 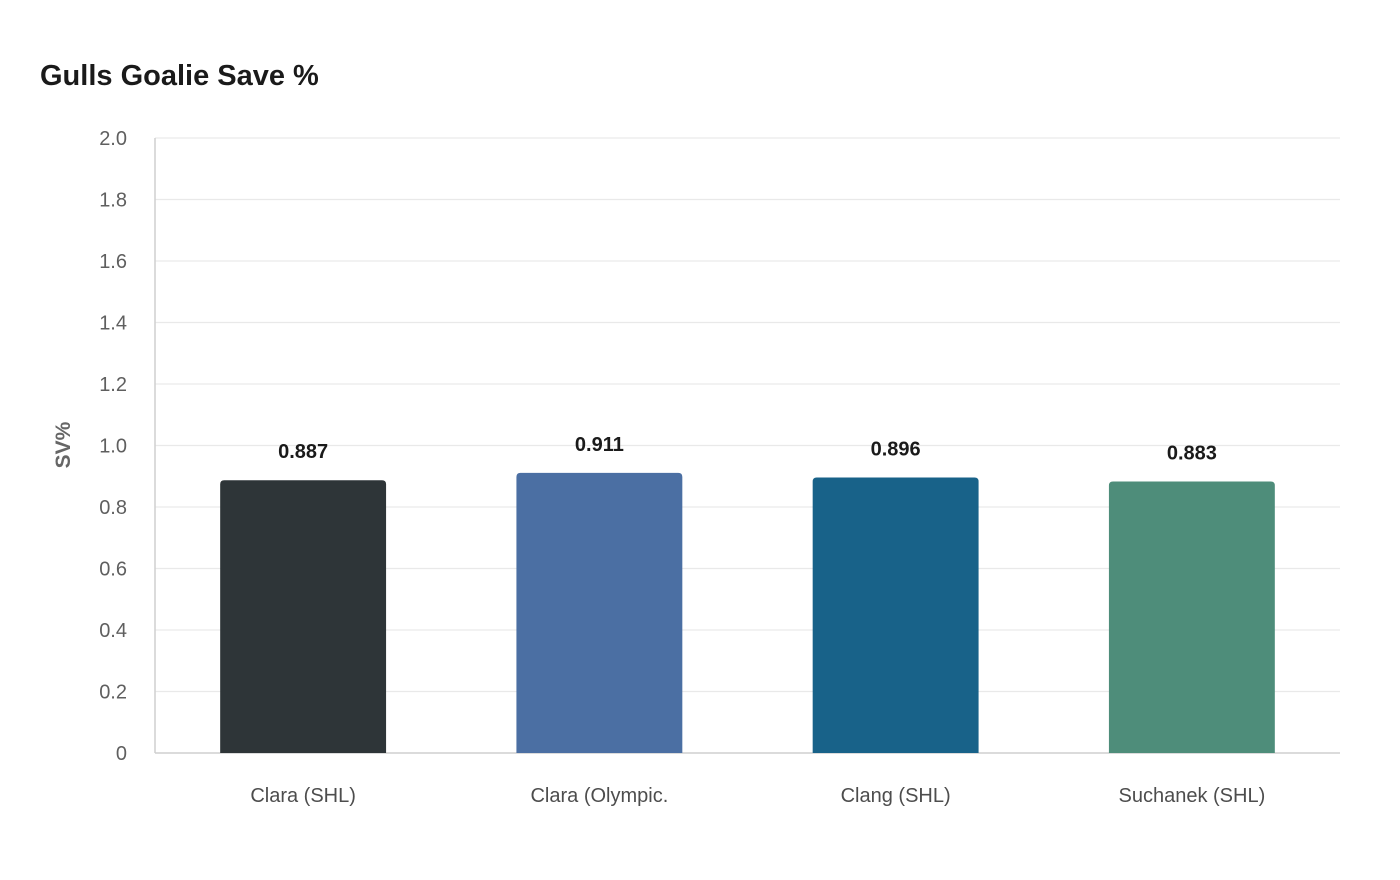 What do you see at coordinates (896, 796) in the screenshot?
I see `x-tick-label-3: Clang (SHL)` at bounding box center [896, 796].